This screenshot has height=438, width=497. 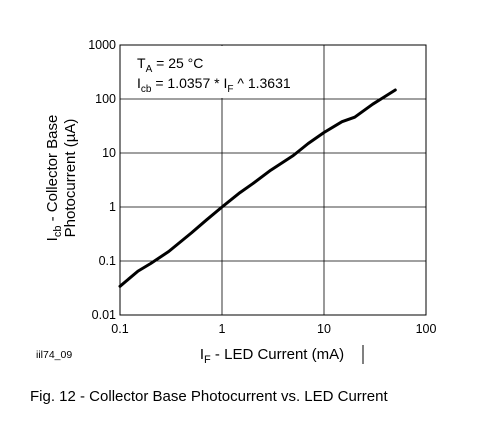 I want to click on x-tick-label: 10, so click(x=324, y=329).